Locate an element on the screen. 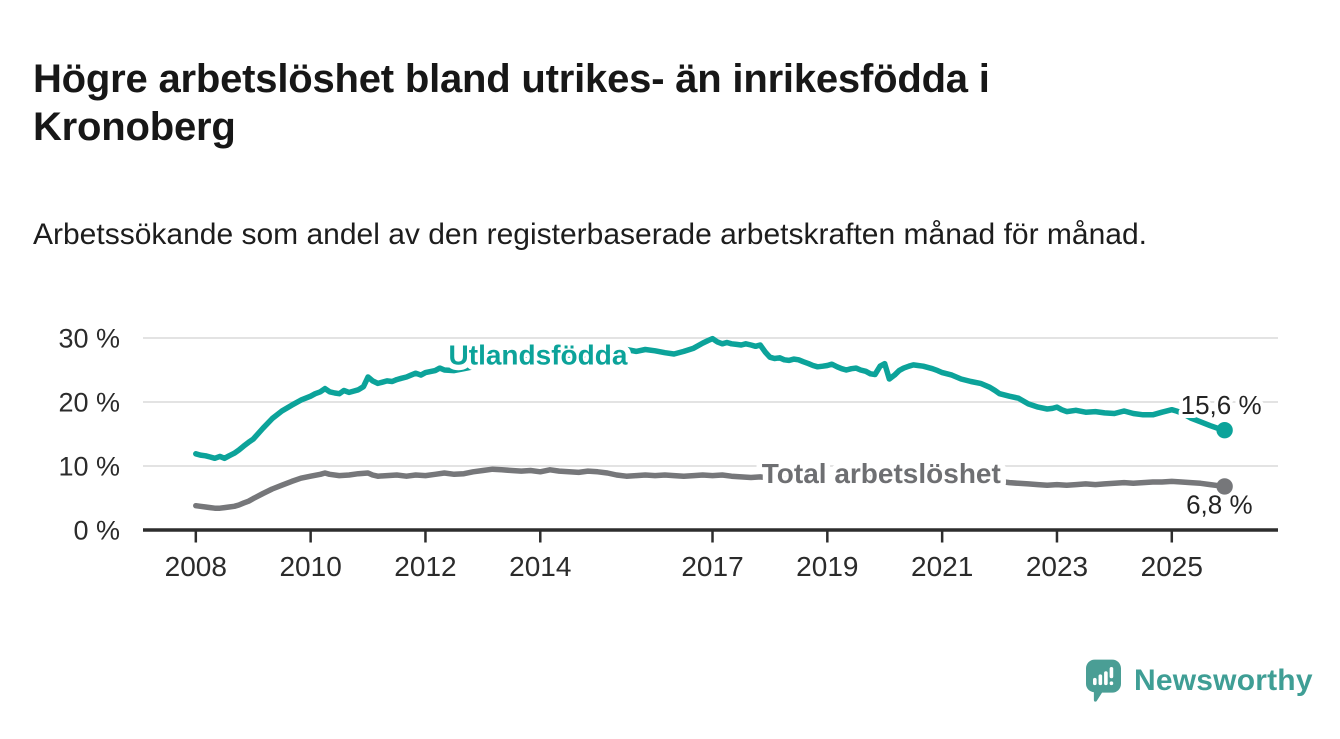 The height and width of the screenshot is (739, 1340). series-label-total: Total arbetslöshet is located at coordinates (881, 473).